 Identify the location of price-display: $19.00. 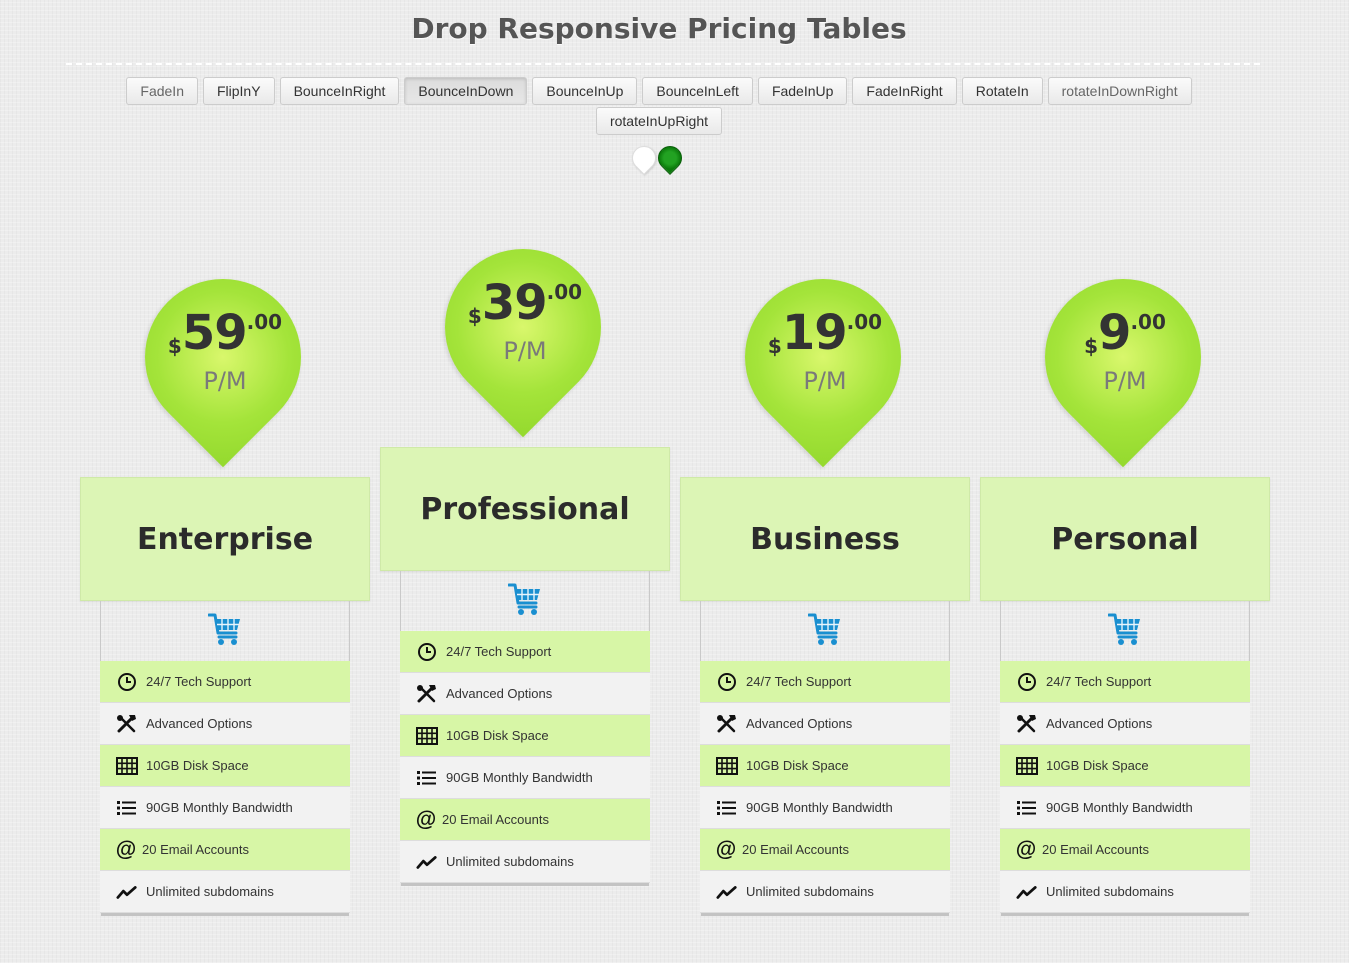
(825, 333).